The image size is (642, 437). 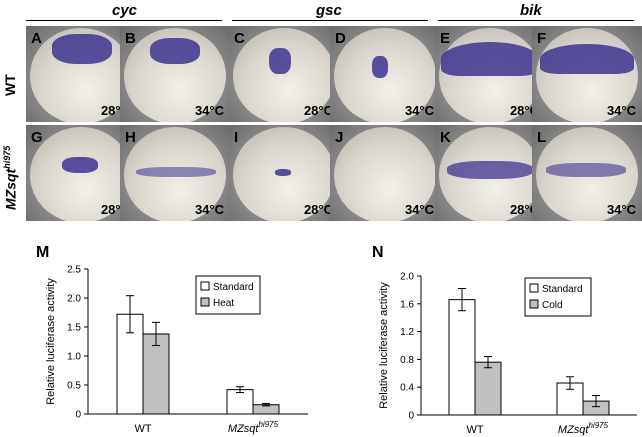 I want to click on gene-rule-cyc, so click(x=124, y=20).